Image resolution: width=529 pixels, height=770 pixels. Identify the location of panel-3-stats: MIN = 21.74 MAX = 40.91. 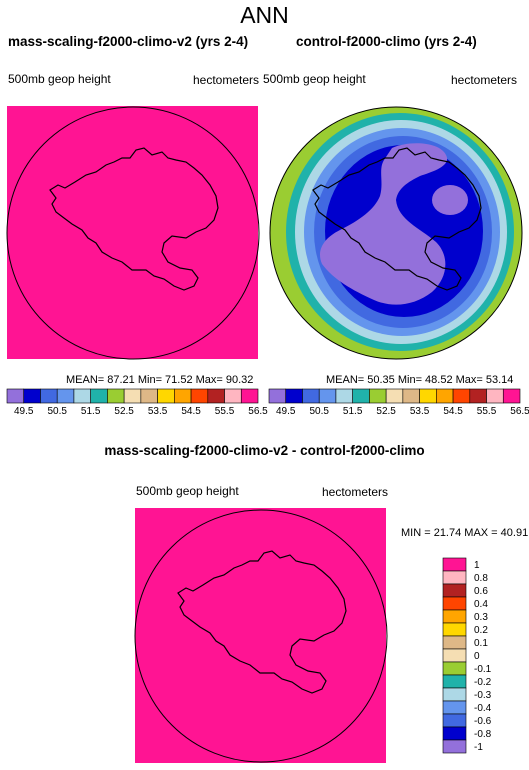
(465, 533).